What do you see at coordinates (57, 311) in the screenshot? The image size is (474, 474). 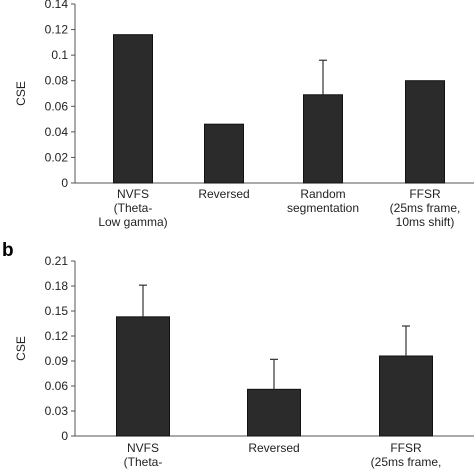 I see `y-tick-label: 0.15` at bounding box center [57, 311].